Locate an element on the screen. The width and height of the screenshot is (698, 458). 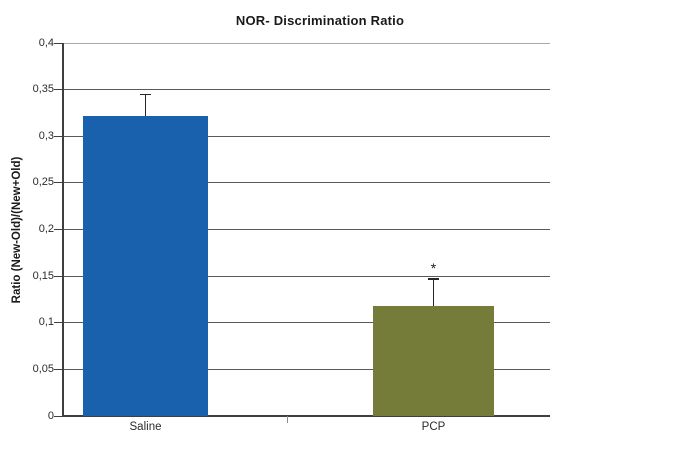
bar-saline is located at coordinates (145, 265).